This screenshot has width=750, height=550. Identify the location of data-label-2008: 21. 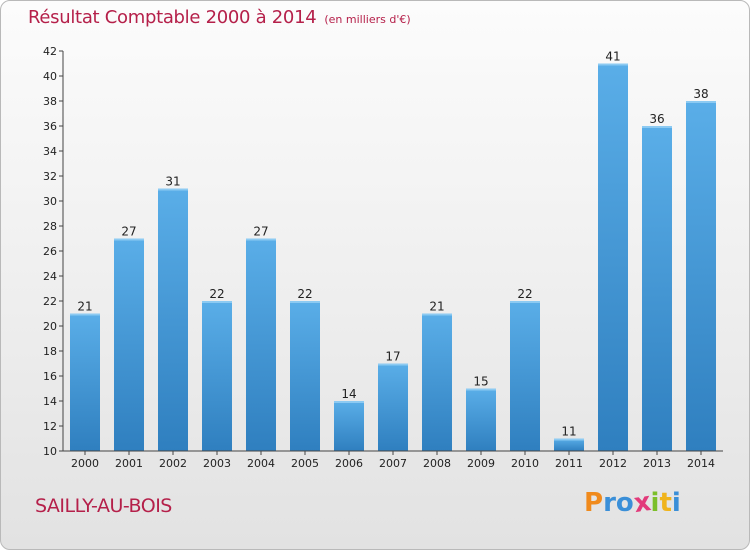
(436, 307).